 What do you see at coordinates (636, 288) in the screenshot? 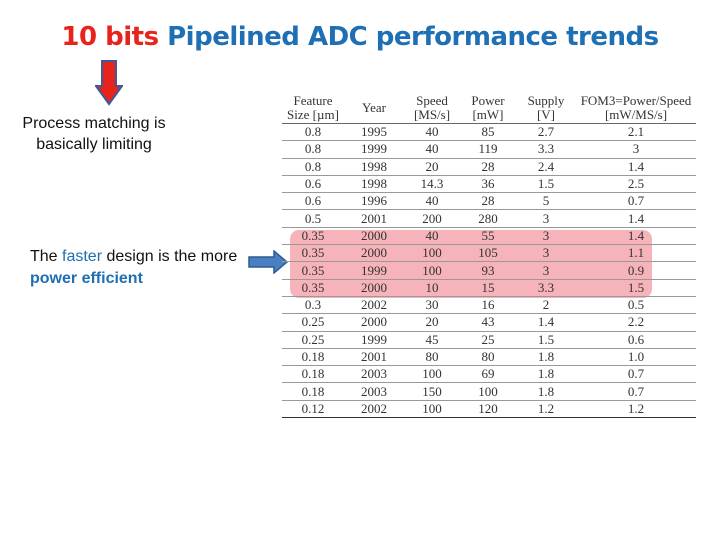
I see `table-cell: 1.5` at bounding box center [636, 288].